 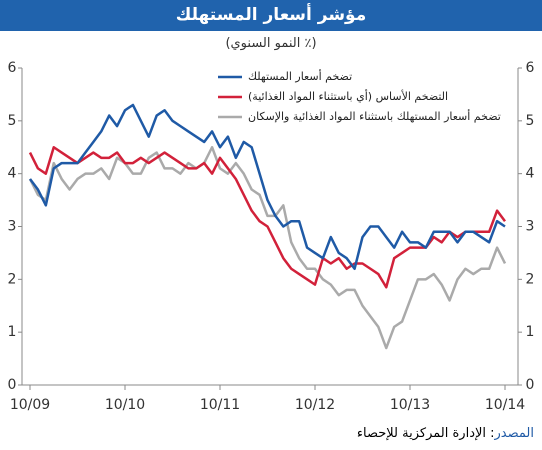 What do you see at coordinates (12, 68) in the screenshot?
I see `y-tick-label: 6` at bounding box center [12, 68].